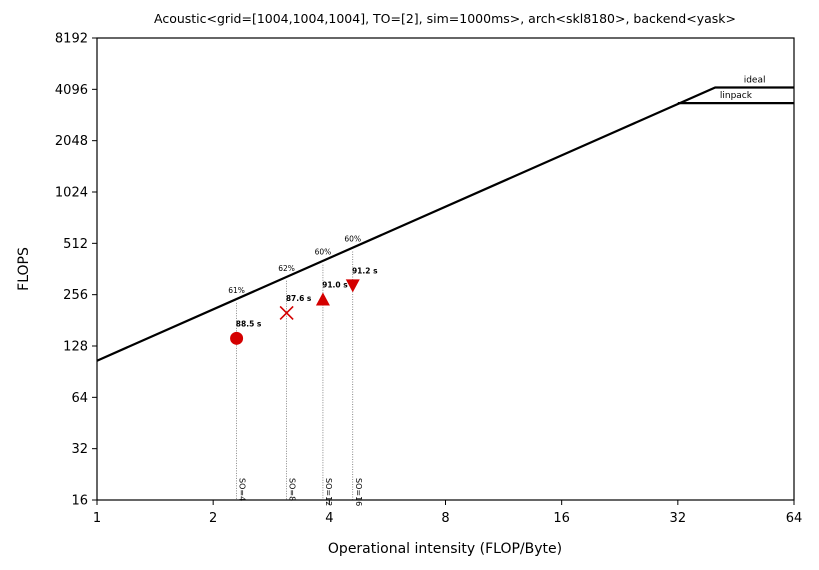 The width and height of the screenshot is (819, 570). Describe the element at coordinates (561, 518) in the screenshot. I see `x-tick-label: 16` at that location.